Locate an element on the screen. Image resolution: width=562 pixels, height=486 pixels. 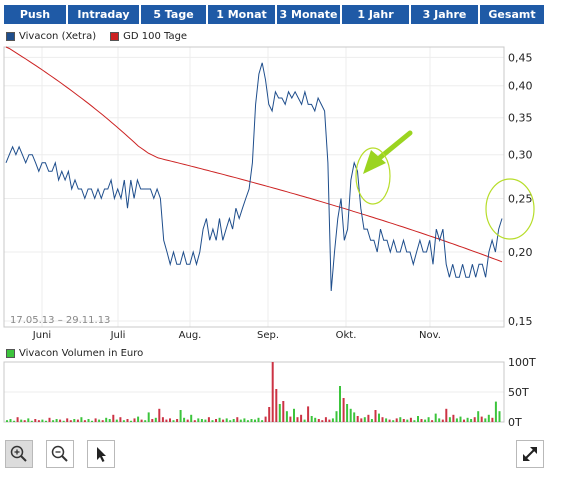
legend-swatch-price is located at coordinates (10, 36).